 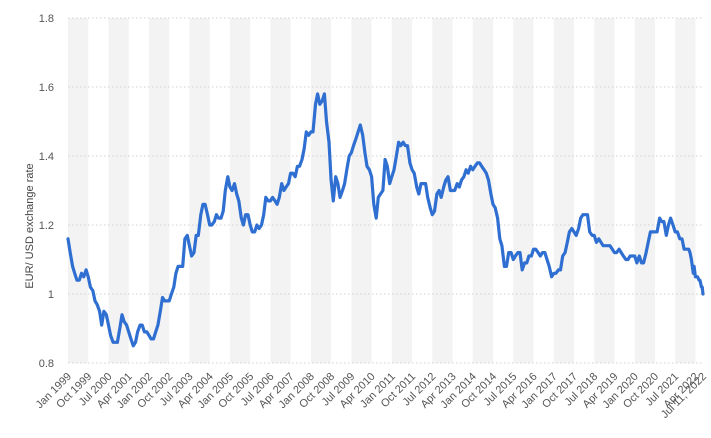 What do you see at coordinates (30, 225) in the screenshot?
I see `y-axis-label: EUR/ USD exchange rate` at bounding box center [30, 225].